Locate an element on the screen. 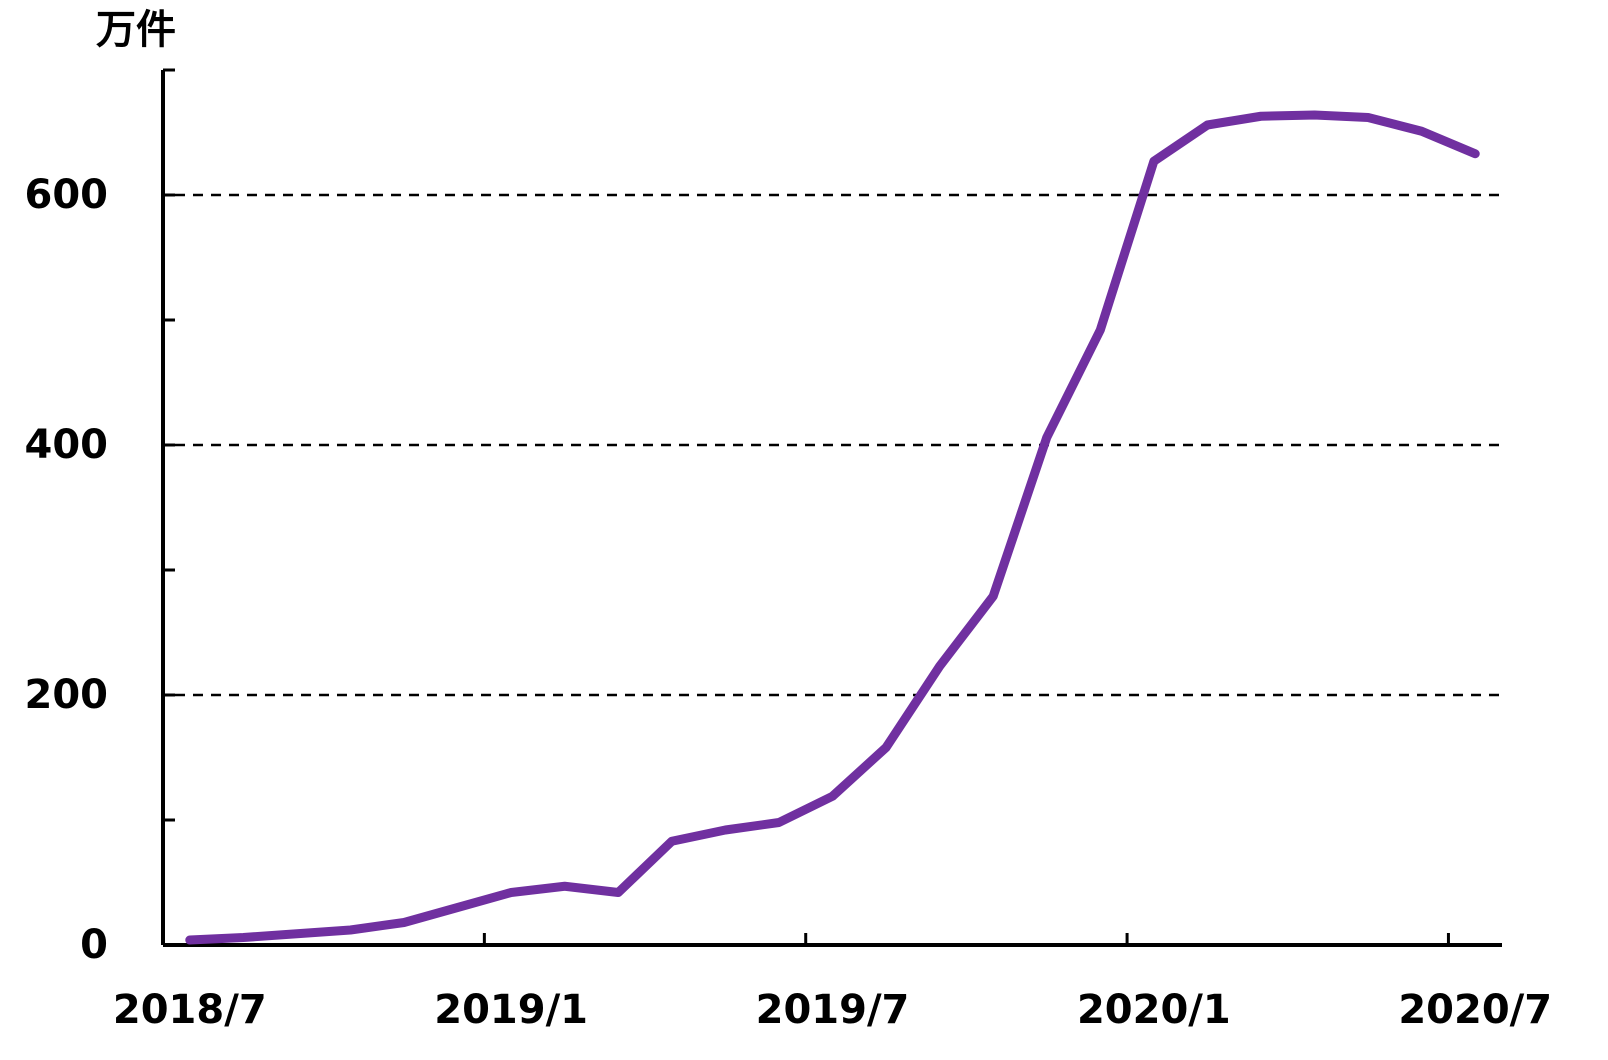 Image resolution: width=1608 pixels, height=1060 pixels. x-tick-label: 2019/1 is located at coordinates (511, 1010).